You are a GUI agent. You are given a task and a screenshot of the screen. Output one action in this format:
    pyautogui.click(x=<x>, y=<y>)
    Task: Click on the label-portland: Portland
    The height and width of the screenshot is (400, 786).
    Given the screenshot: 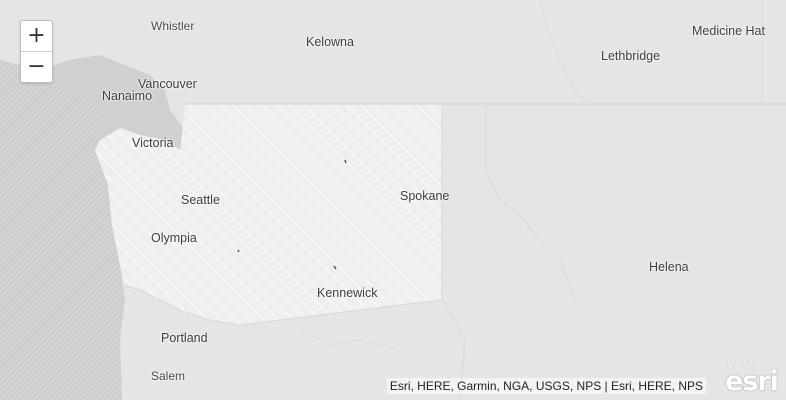 What is the action you would take?
    pyautogui.click(x=184, y=338)
    